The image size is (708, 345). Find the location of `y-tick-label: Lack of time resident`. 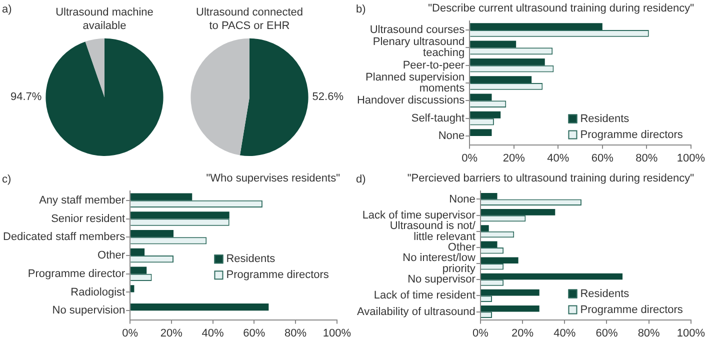

y-tick-label: Lack of time resident is located at coordinates (425, 296).